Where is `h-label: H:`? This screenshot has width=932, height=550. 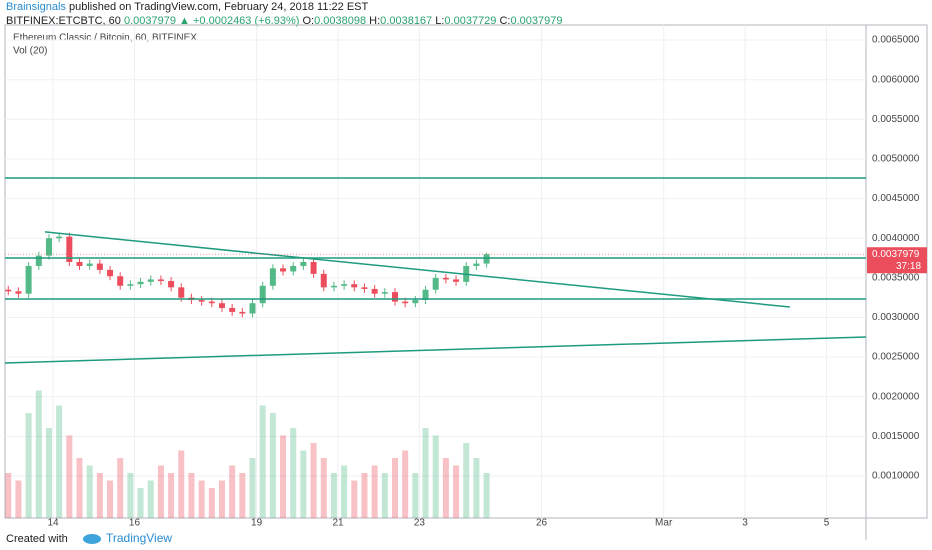
h-label: H: is located at coordinates (375, 21).